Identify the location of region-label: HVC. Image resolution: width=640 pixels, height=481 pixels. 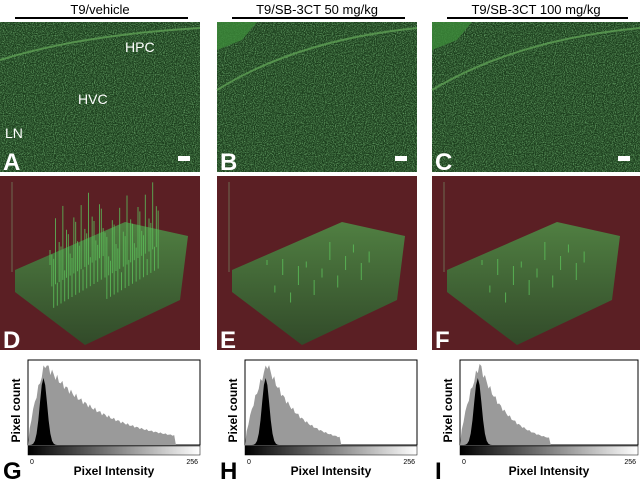
(93, 99).